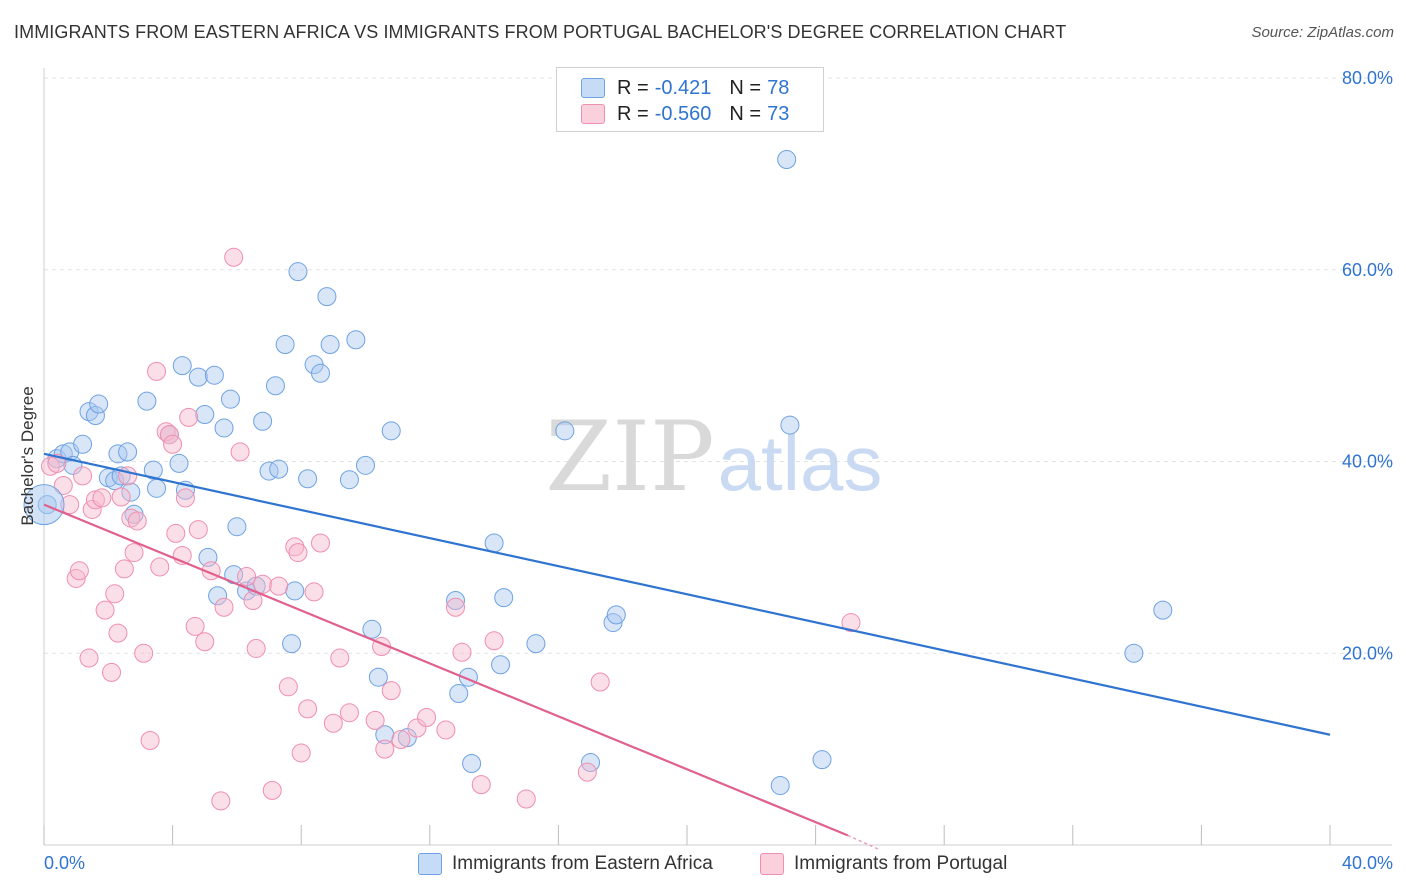  What do you see at coordinates (1367, 653) in the screenshot?
I see `y-tick-label: 20.0%` at bounding box center [1367, 653].